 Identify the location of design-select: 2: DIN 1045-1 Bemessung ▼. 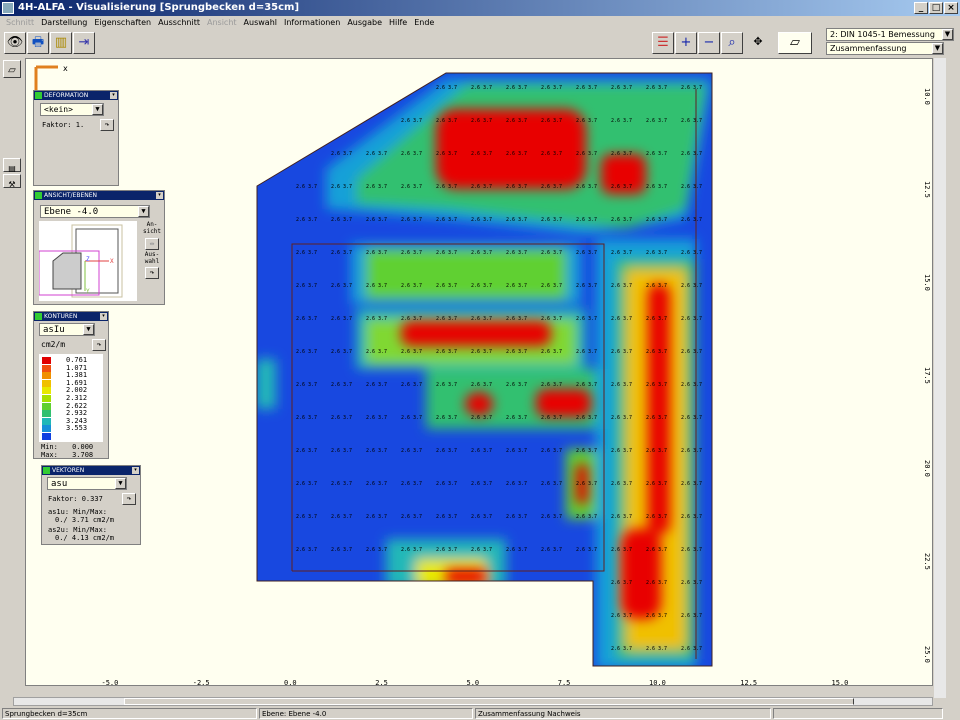
(890, 34).